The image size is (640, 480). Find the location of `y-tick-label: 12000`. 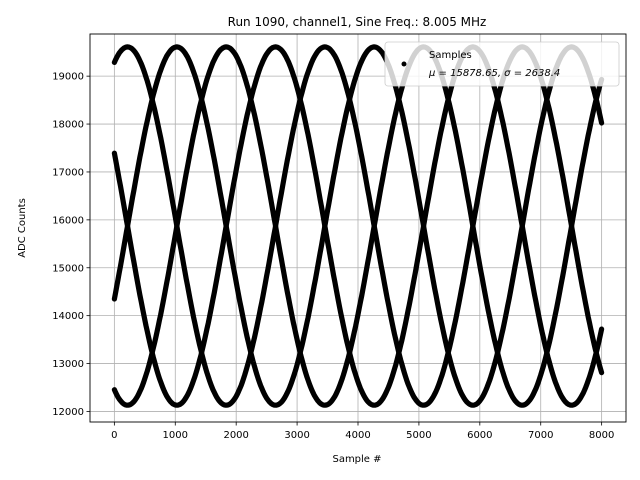

y-tick-label: 12000 is located at coordinates (68, 412).